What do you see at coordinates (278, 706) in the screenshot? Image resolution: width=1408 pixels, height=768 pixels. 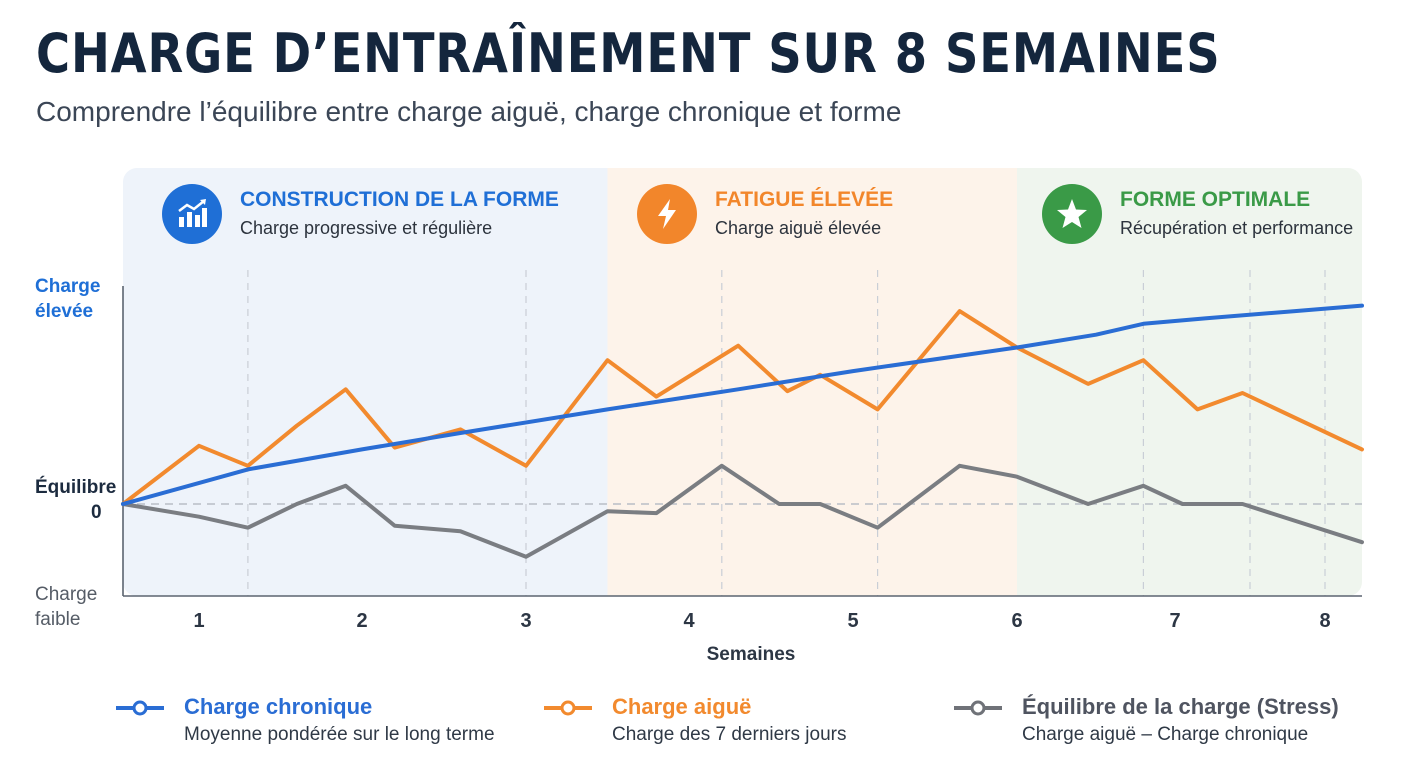 I see `legend-name: Charge chronique` at bounding box center [278, 706].